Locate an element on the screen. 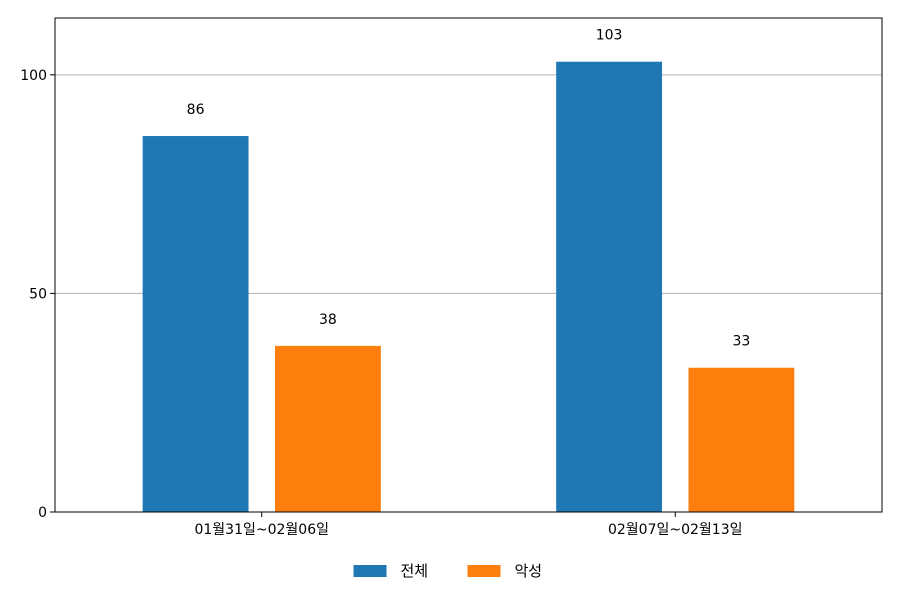  y-tick-label: 100 is located at coordinates (33, 76).